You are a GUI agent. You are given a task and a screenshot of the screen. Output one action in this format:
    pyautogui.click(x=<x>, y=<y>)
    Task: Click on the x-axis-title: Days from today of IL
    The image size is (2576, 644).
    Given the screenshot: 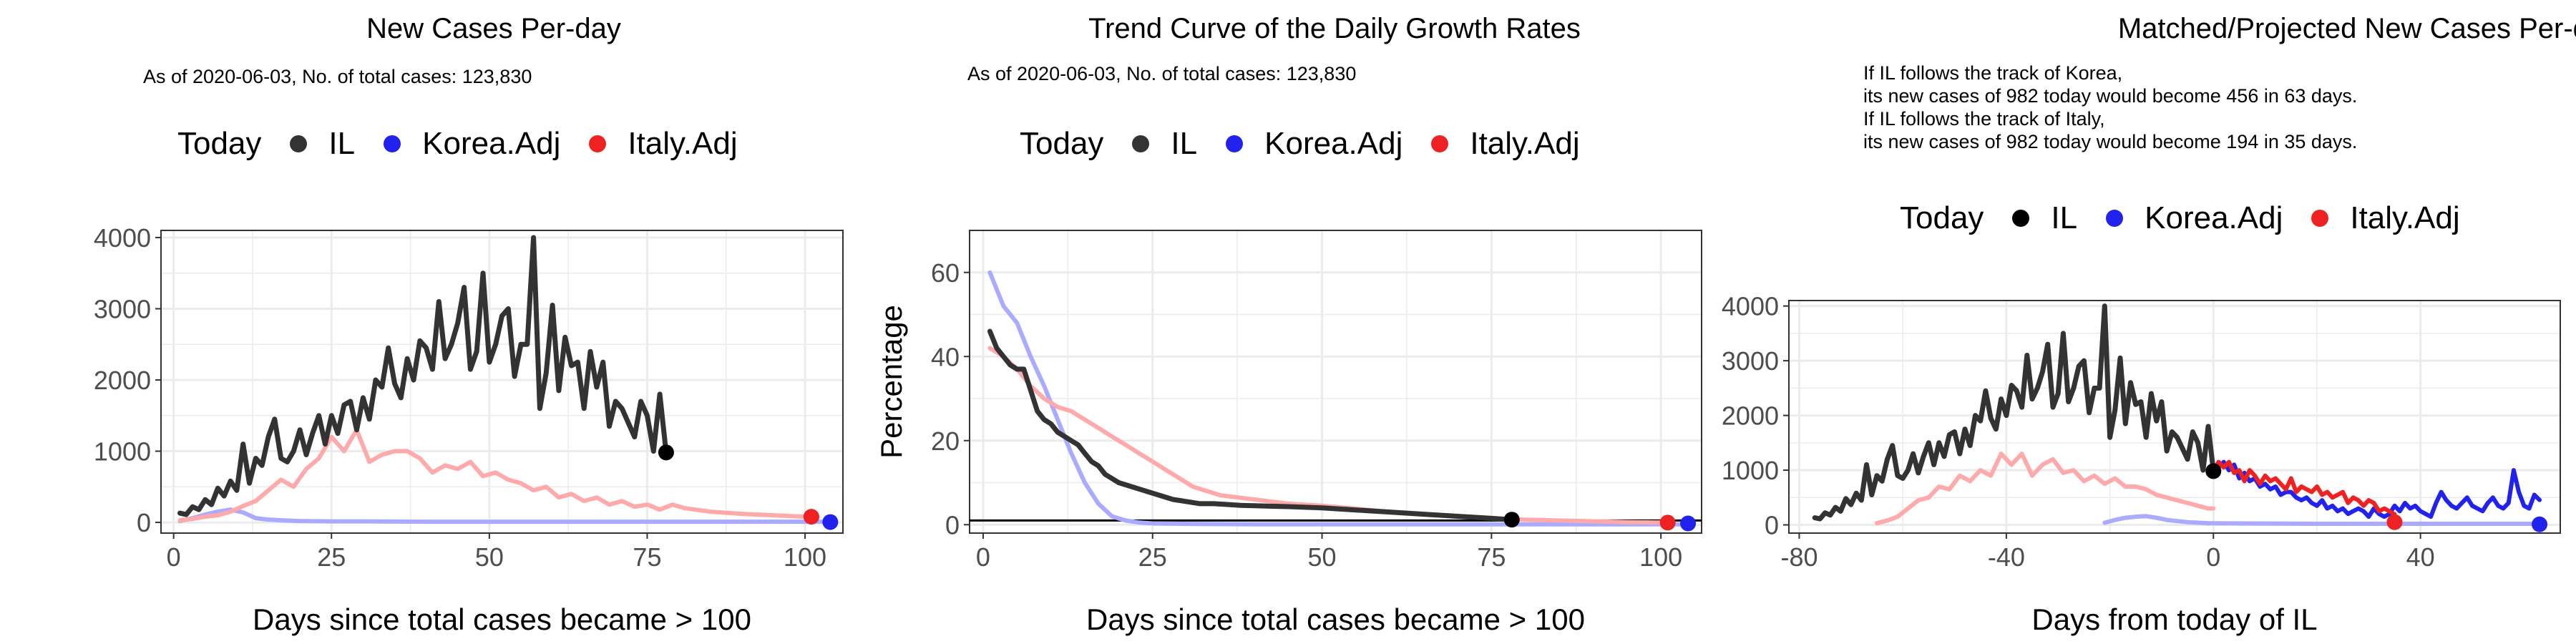 What is the action you would take?
    pyautogui.click(x=2174, y=619)
    